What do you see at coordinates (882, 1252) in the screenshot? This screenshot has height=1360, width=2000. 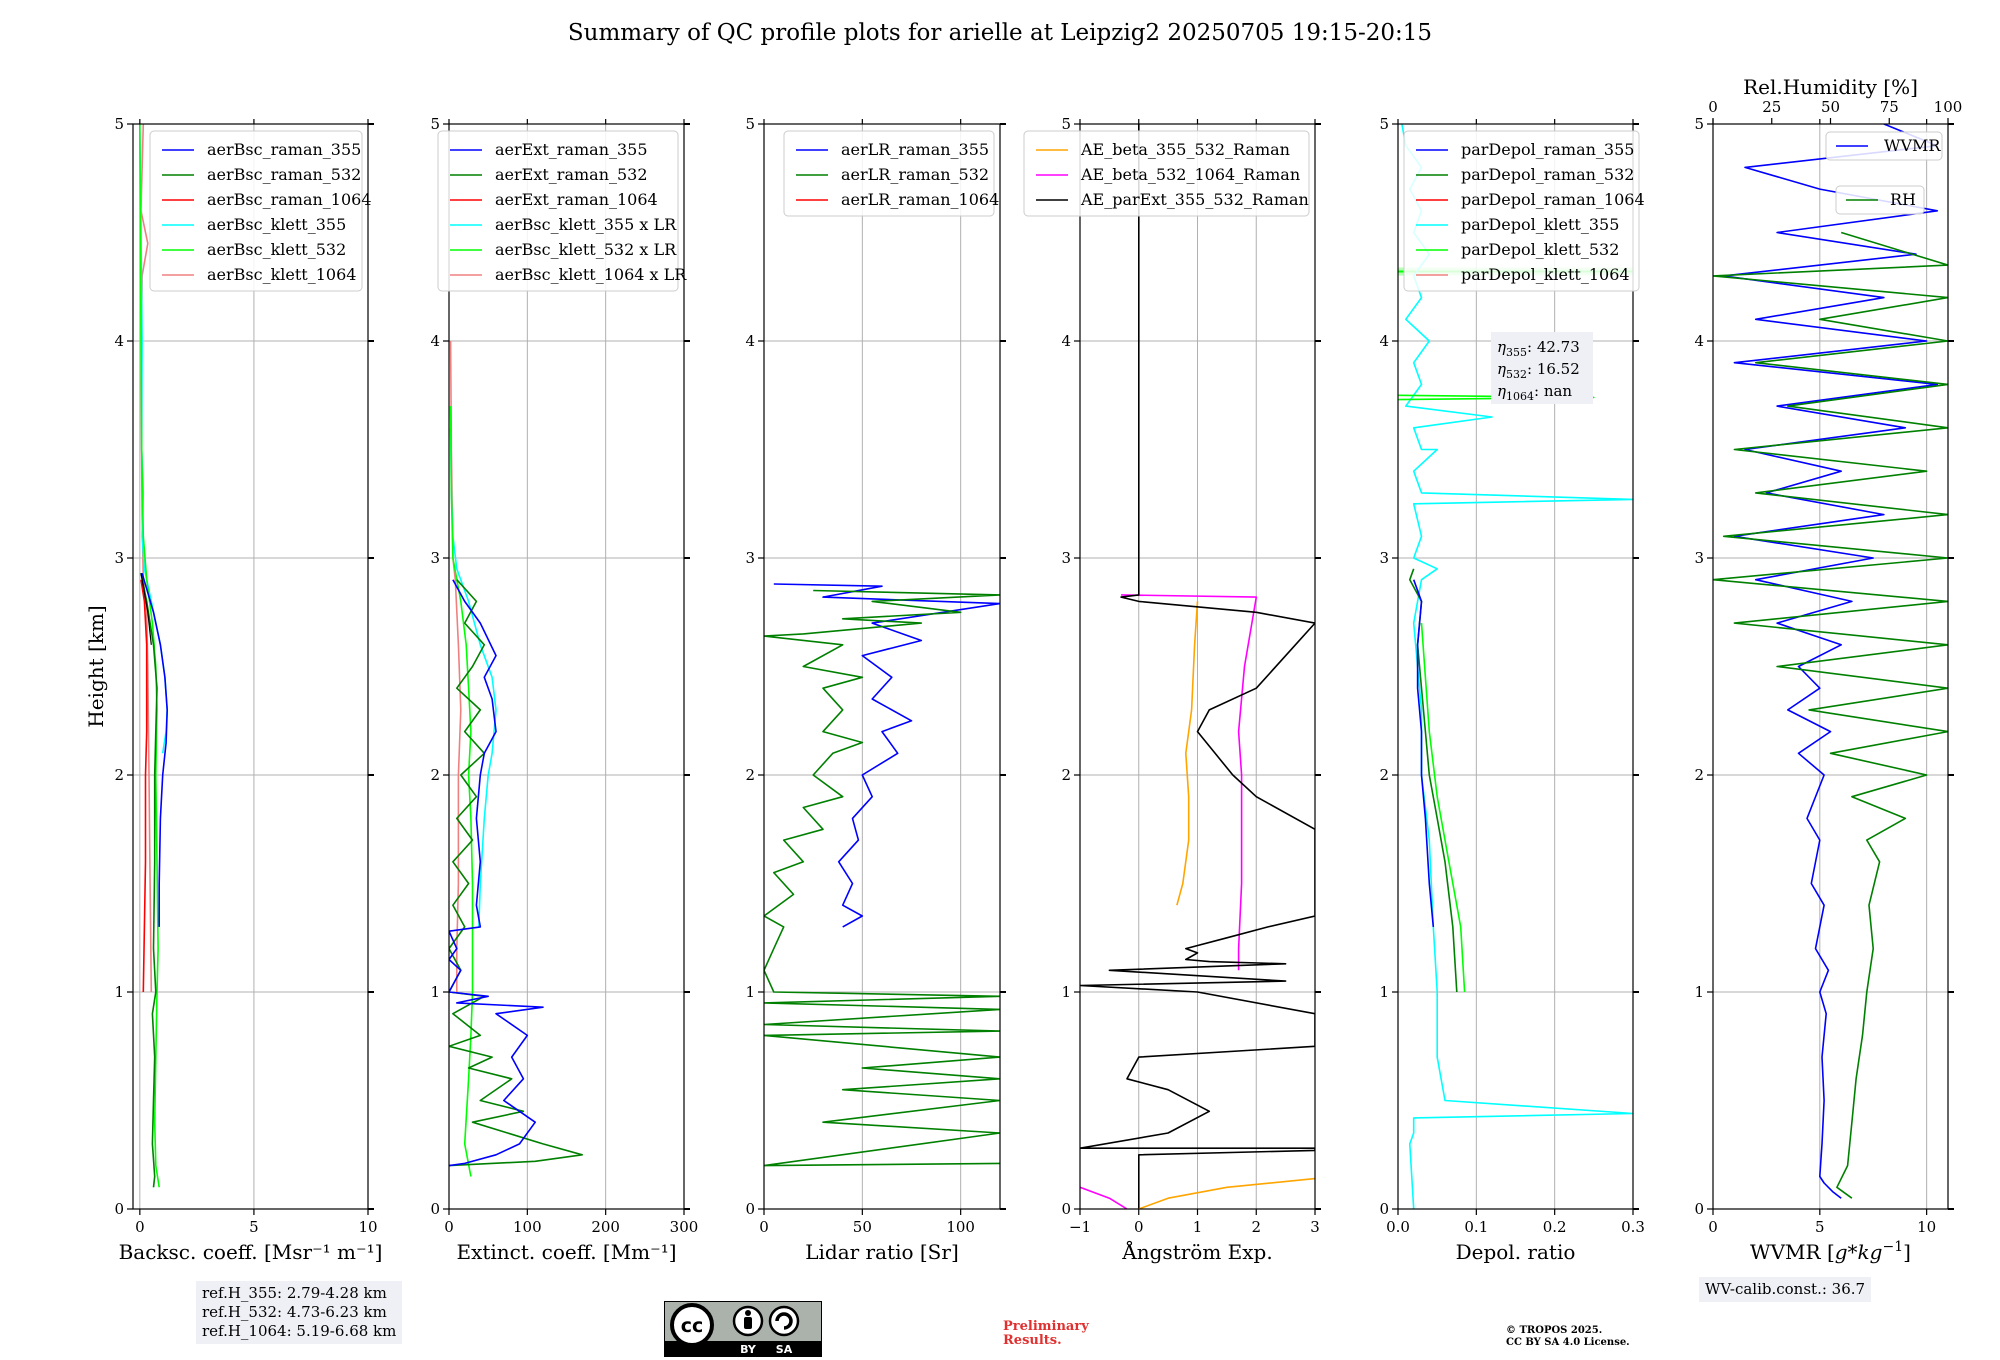 I see `xaxis-label: Lidar ratio [Sr]` at bounding box center [882, 1252].